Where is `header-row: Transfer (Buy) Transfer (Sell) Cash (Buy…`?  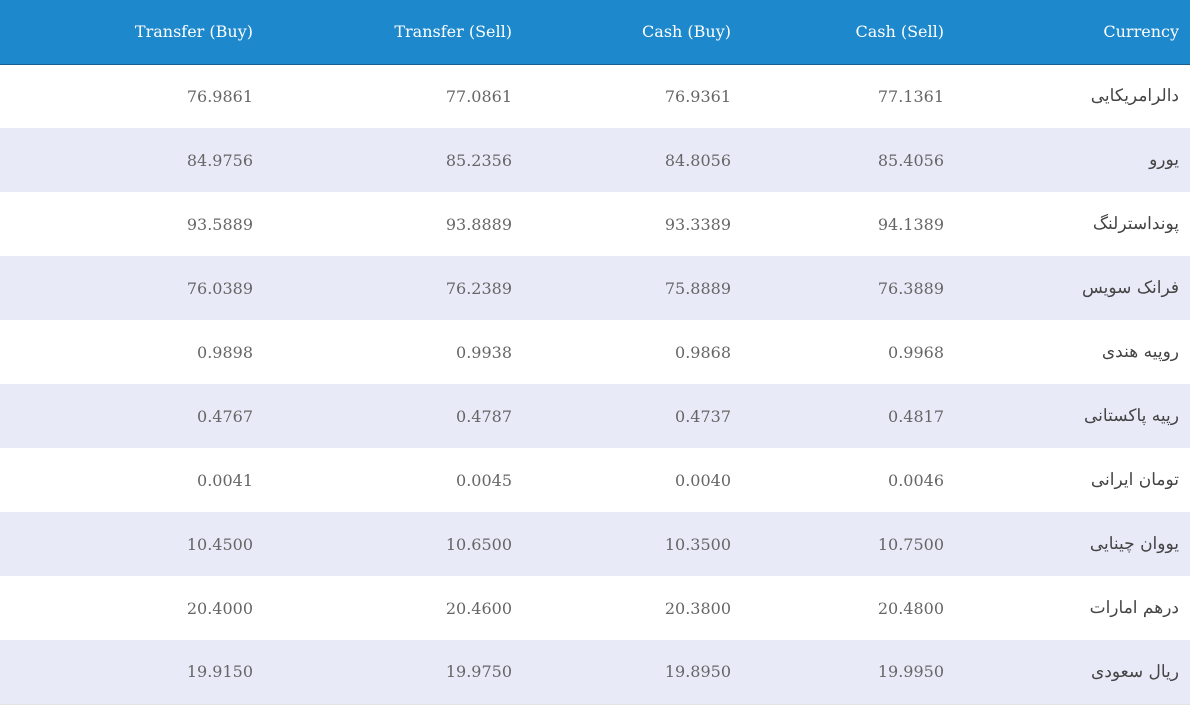
header-row: Transfer (Buy) Transfer (Sell) Cash (Buy… is located at coordinates (595, 32).